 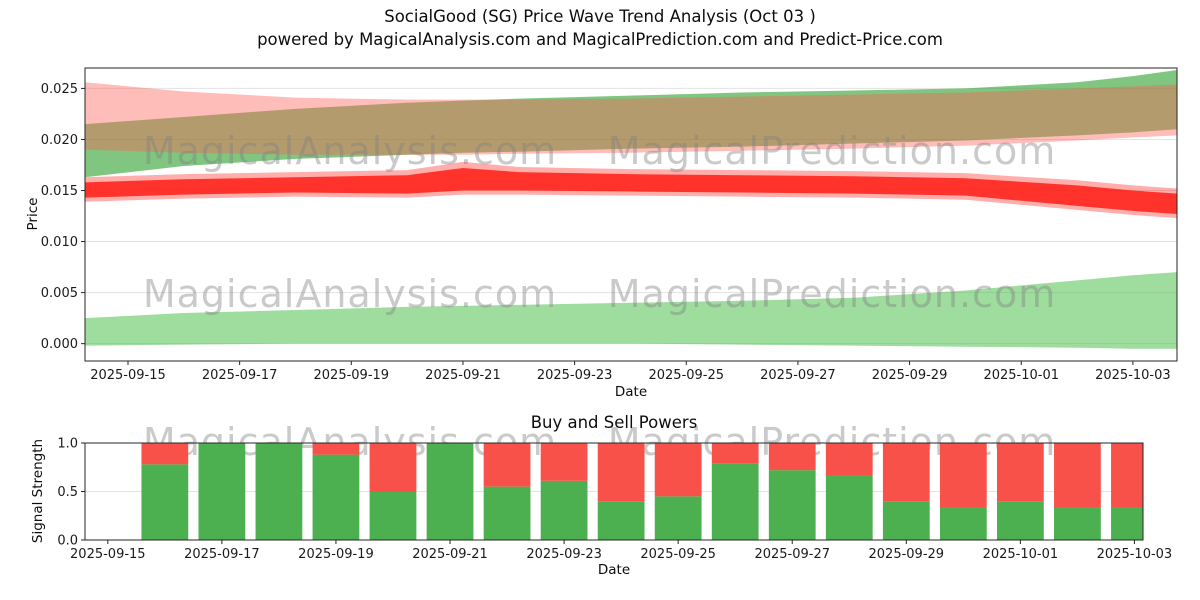 What do you see at coordinates (614, 570) in the screenshot?
I see `date-axis-label-bottom: Date` at bounding box center [614, 570].